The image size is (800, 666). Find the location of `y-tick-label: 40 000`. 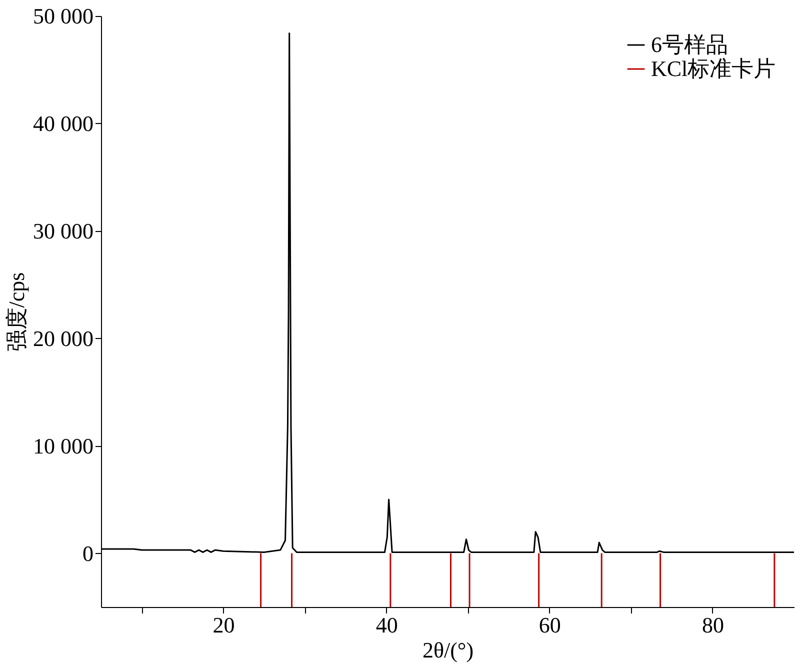

y-tick-label: 40 000 is located at coordinates (63, 123).